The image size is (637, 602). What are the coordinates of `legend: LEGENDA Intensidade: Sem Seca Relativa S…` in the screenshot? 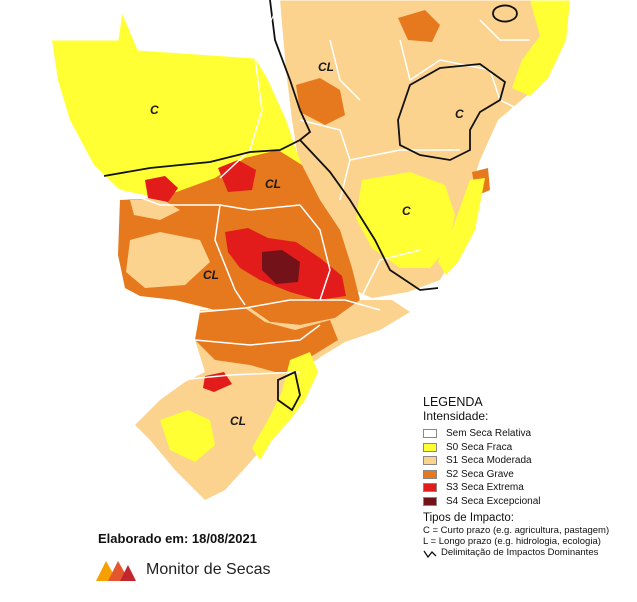 It's located at (528, 477).